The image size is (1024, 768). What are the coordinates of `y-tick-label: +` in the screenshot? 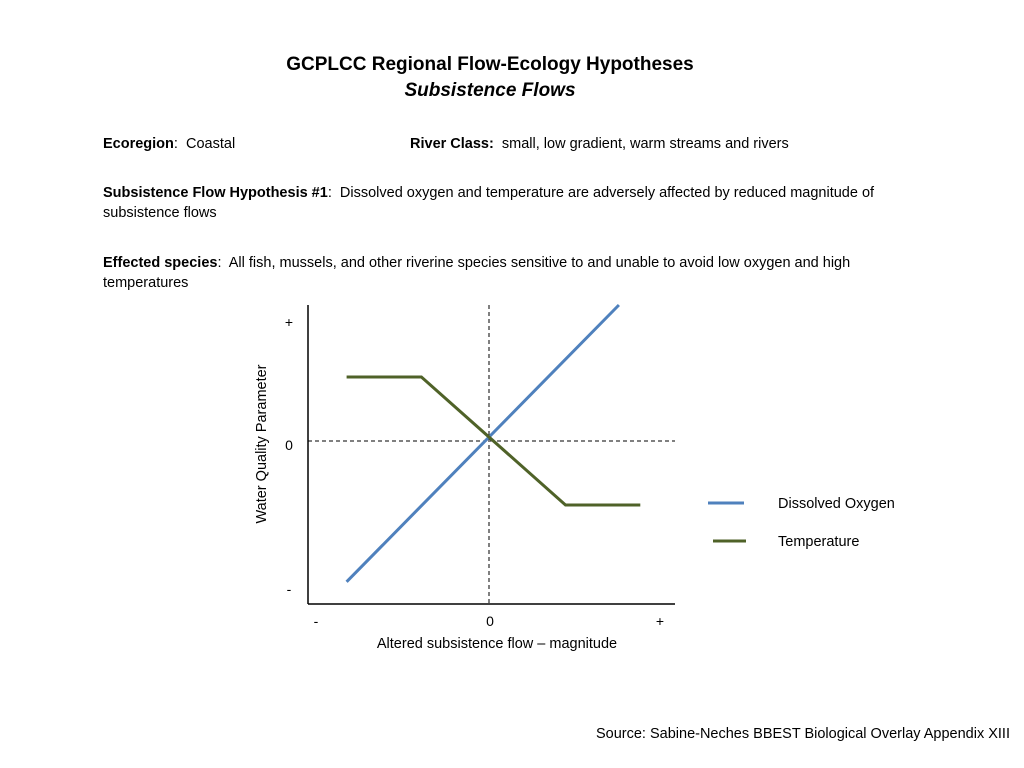 It's located at (289, 322).